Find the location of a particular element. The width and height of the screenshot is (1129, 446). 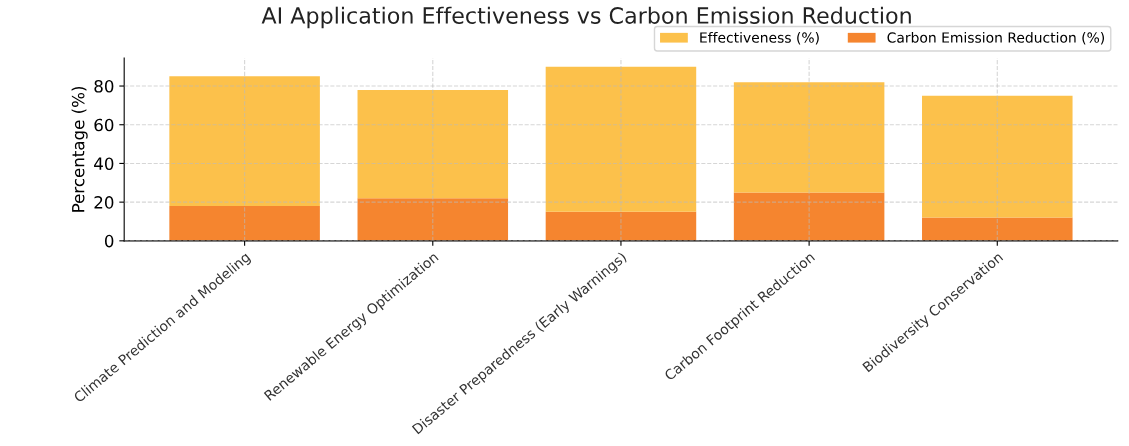

y-axis-title: Percentage (%) is located at coordinates (79, 149).